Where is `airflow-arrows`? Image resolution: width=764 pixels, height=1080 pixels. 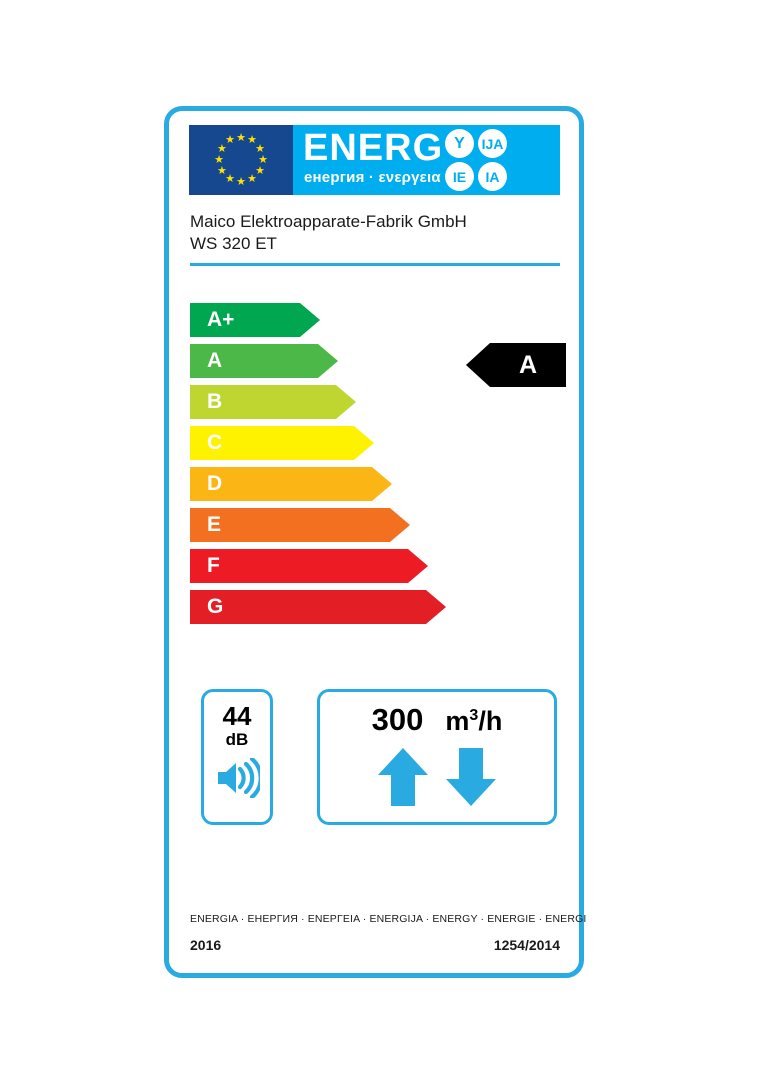 airflow-arrows is located at coordinates (437, 777).